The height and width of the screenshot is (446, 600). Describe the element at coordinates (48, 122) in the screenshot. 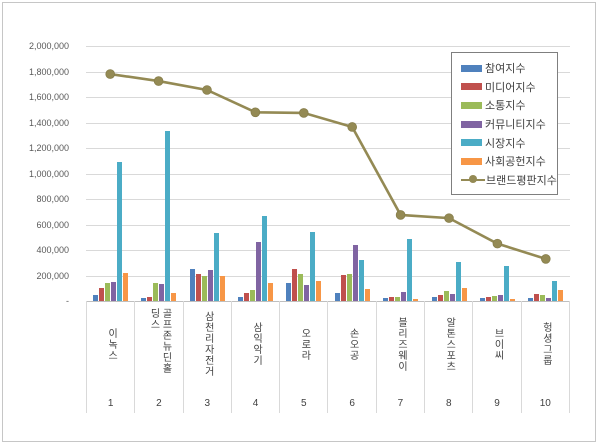

I see `y-tick-label: 1,400,000` at that location.